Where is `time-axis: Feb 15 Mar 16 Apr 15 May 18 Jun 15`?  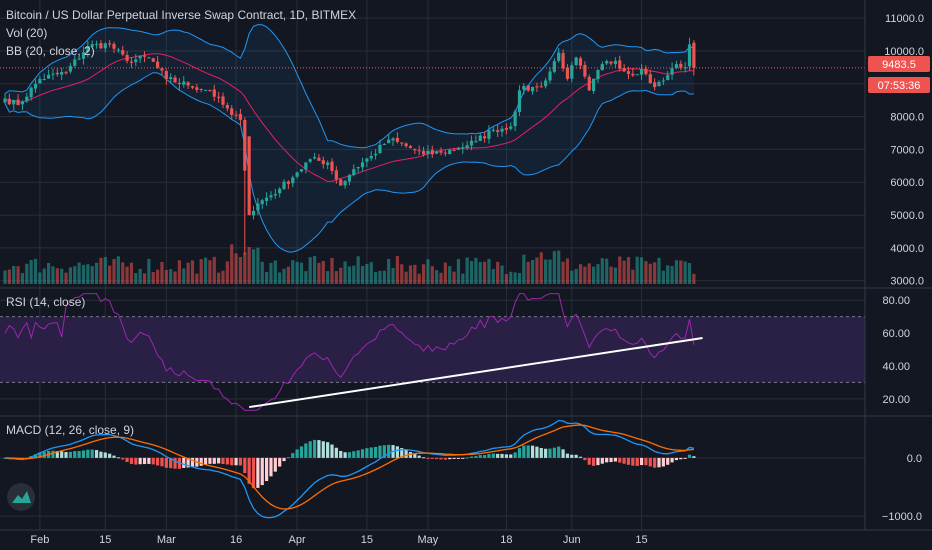 time-axis: Feb 15 Mar 16 Apr 15 May 18 Jun 15 is located at coordinates (338, 540).